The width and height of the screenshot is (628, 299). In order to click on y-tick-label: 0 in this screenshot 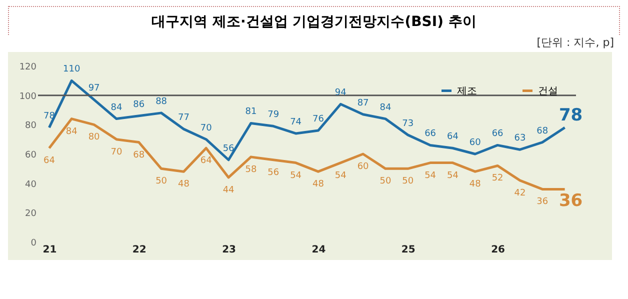, I will do `click(33, 243)`.